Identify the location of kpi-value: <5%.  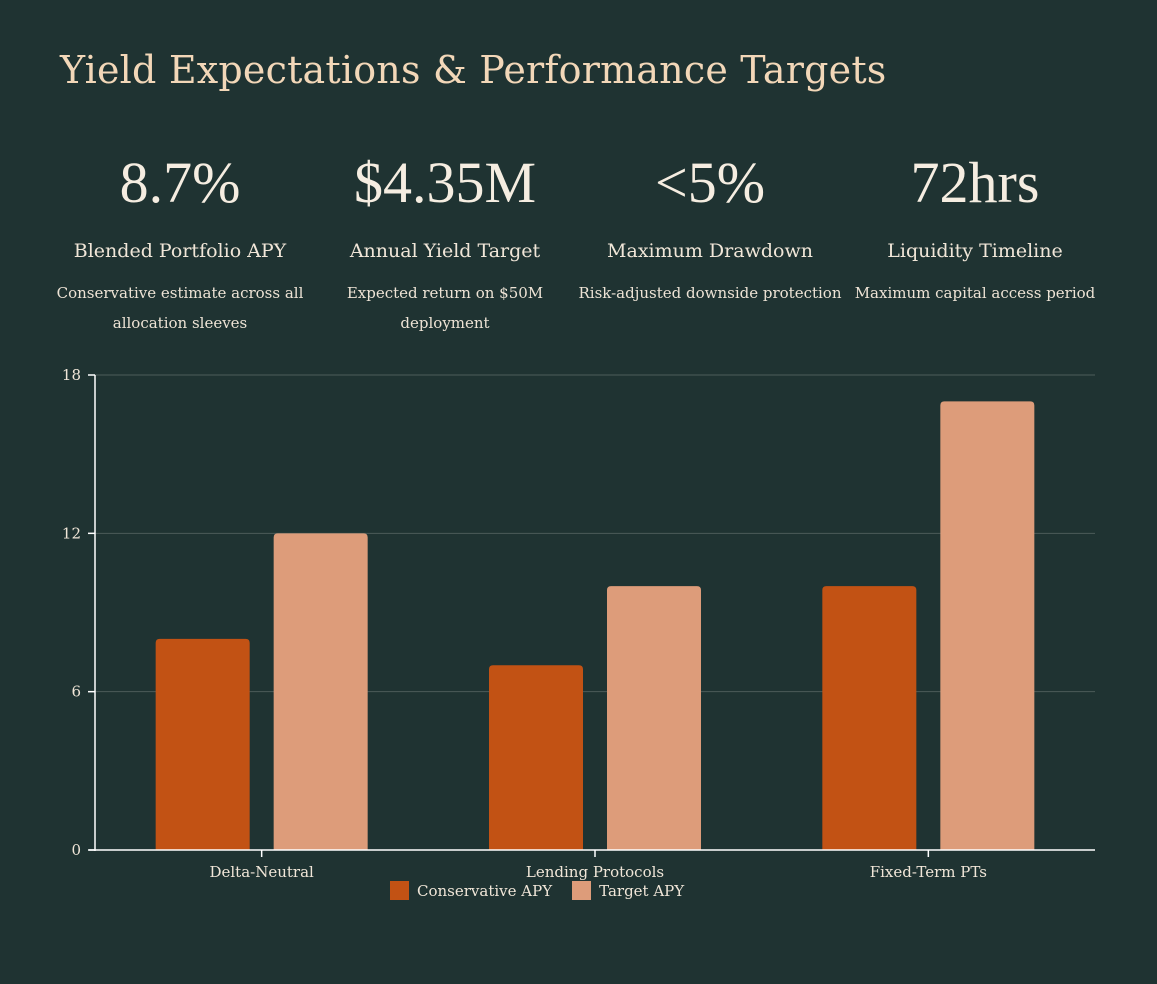
(710, 182).